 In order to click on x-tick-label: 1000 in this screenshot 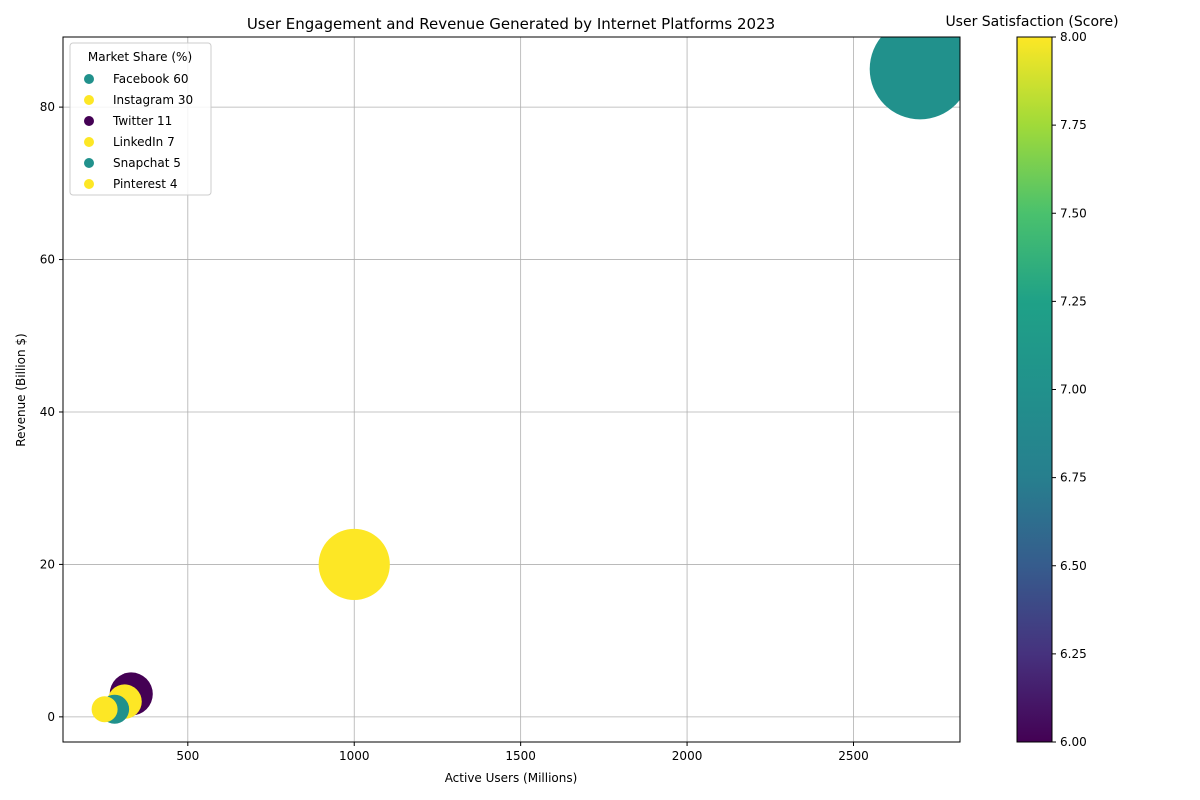, I will do `click(354, 756)`.